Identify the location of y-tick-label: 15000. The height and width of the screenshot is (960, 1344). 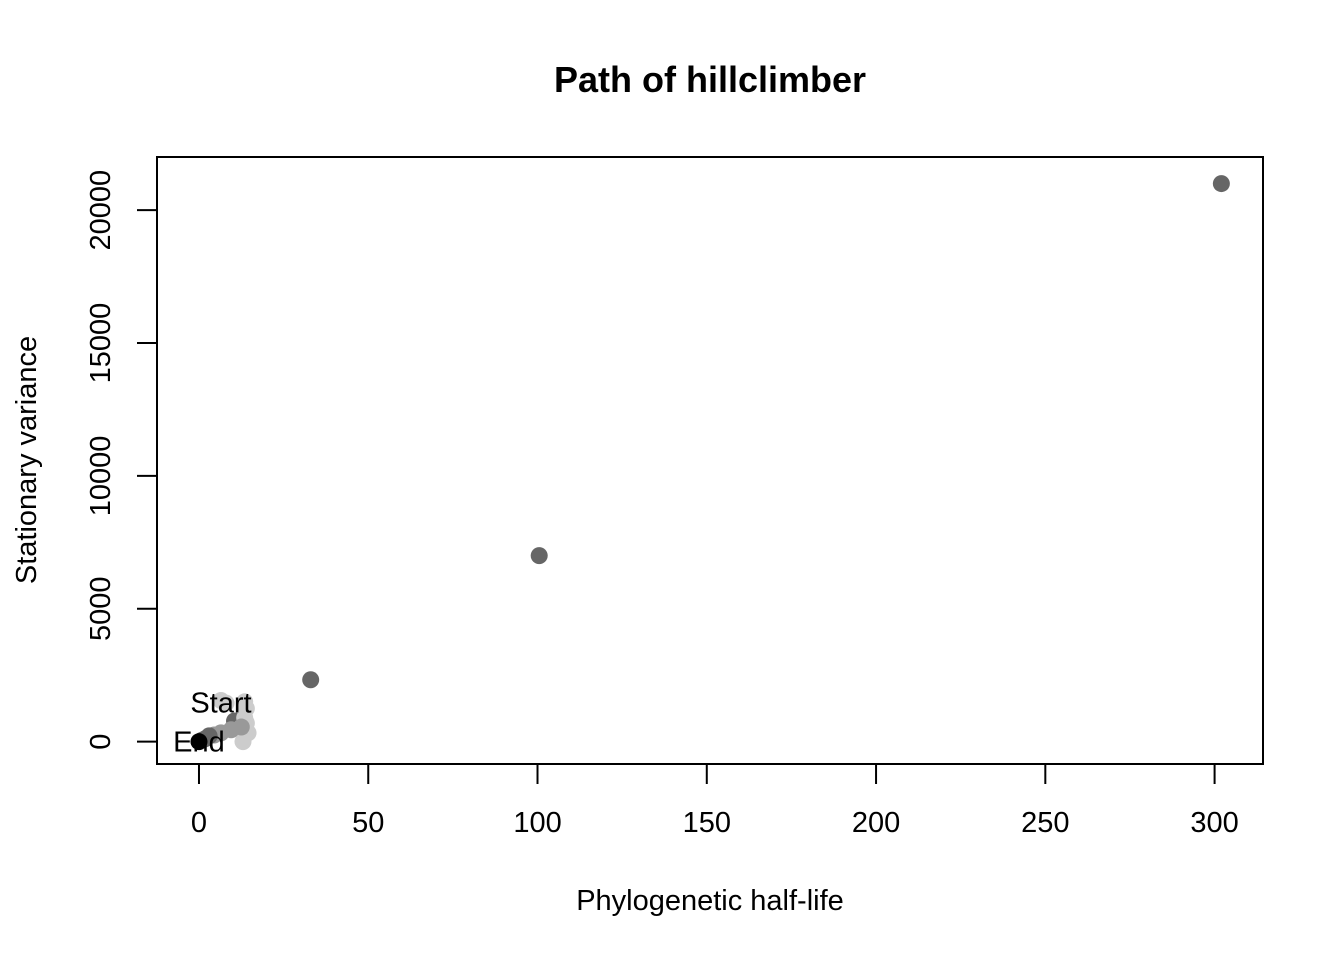
(101, 343).